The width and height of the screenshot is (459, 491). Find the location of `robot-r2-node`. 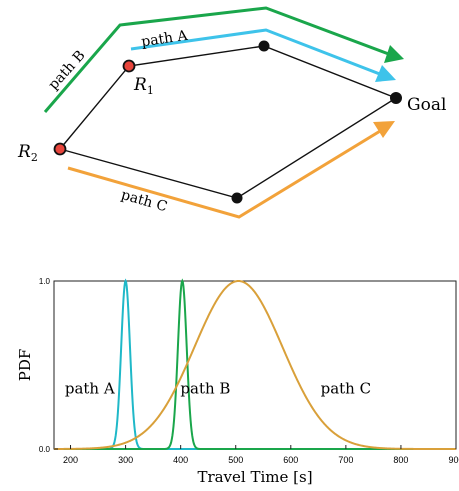

robot-r2-node is located at coordinates (60, 149).